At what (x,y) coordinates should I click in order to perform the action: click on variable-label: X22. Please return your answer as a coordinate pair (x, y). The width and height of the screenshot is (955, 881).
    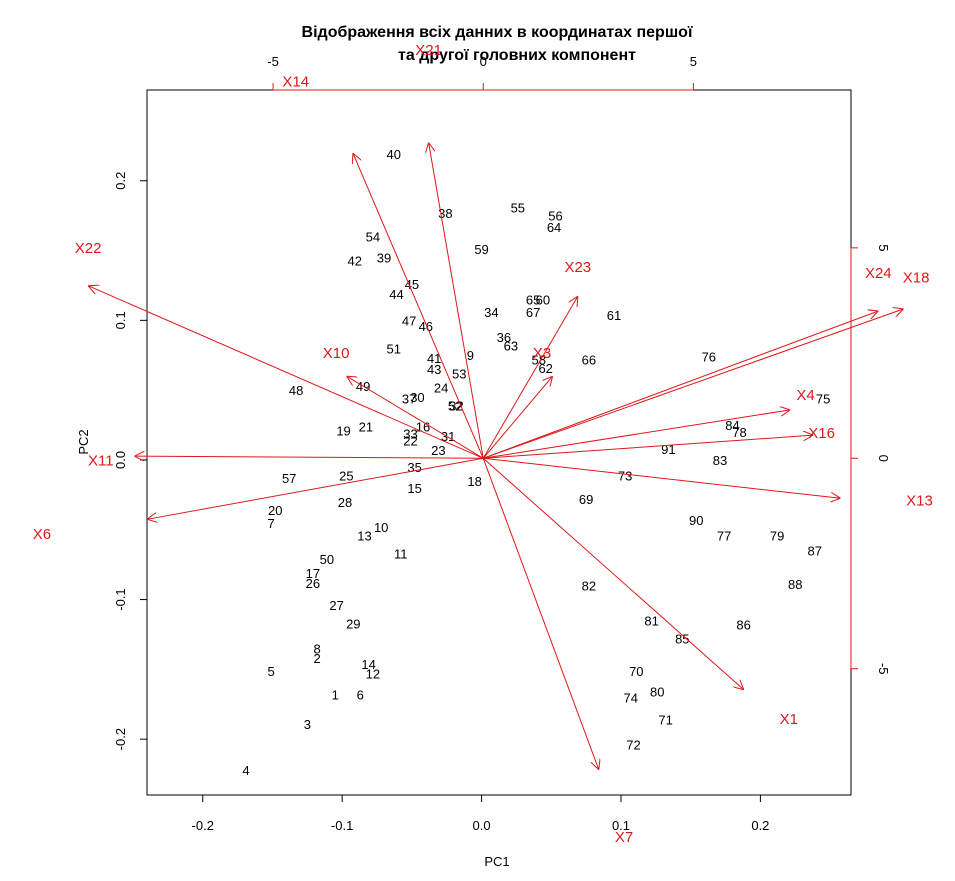
    Looking at the image, I should click on (88, 248).